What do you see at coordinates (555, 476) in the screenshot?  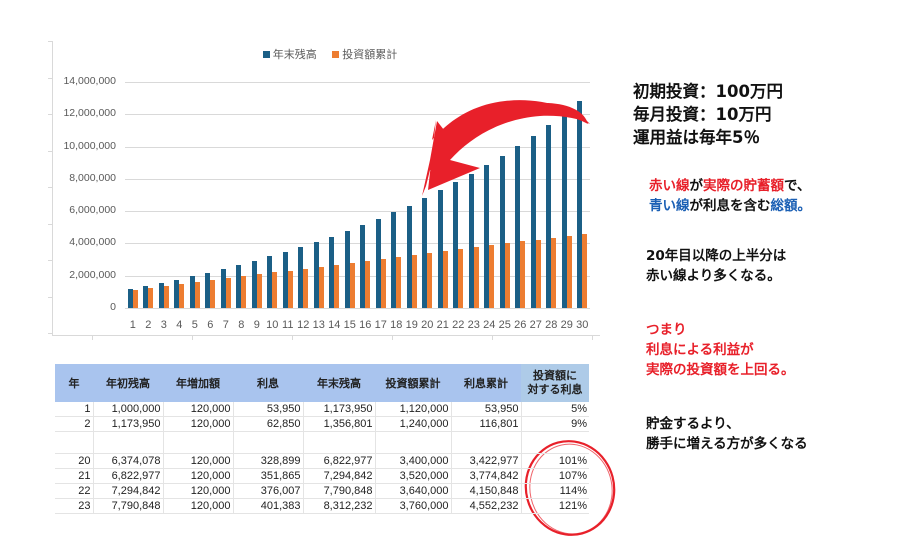 I see `table-cell: 107%` at bounding box center [555, 476].